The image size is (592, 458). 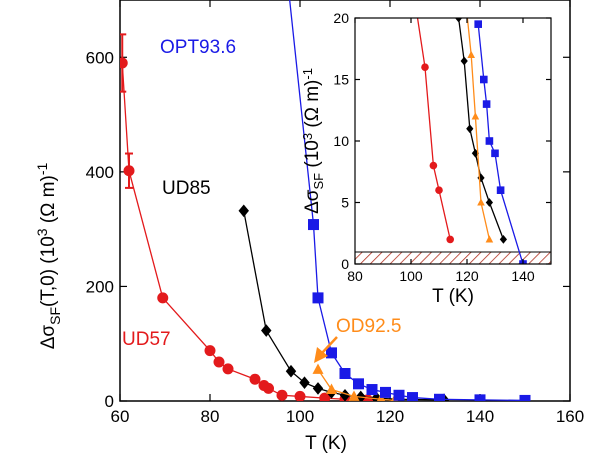 I want to click on inset-xtick-label: 80, so click(x=355, y=276).